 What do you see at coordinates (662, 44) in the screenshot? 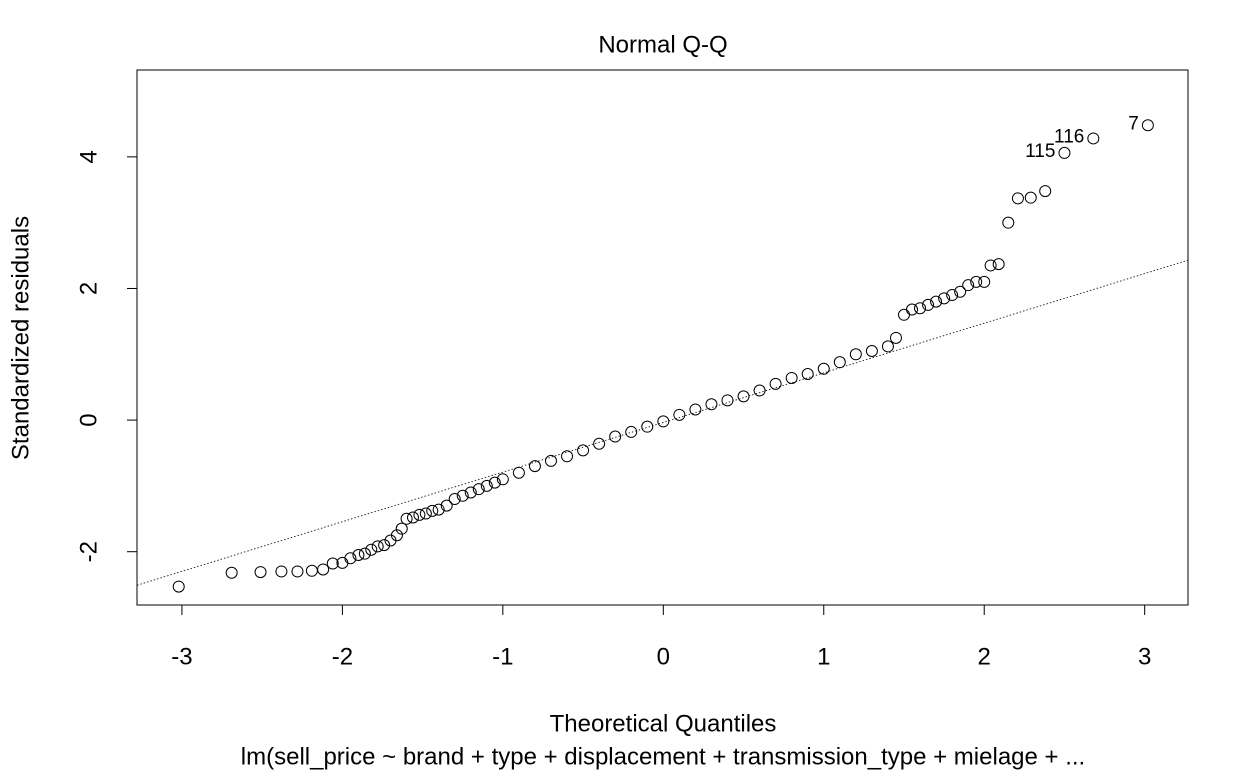
I see `chart-title: Normal Q-Q` at bounding box center [662, 44].